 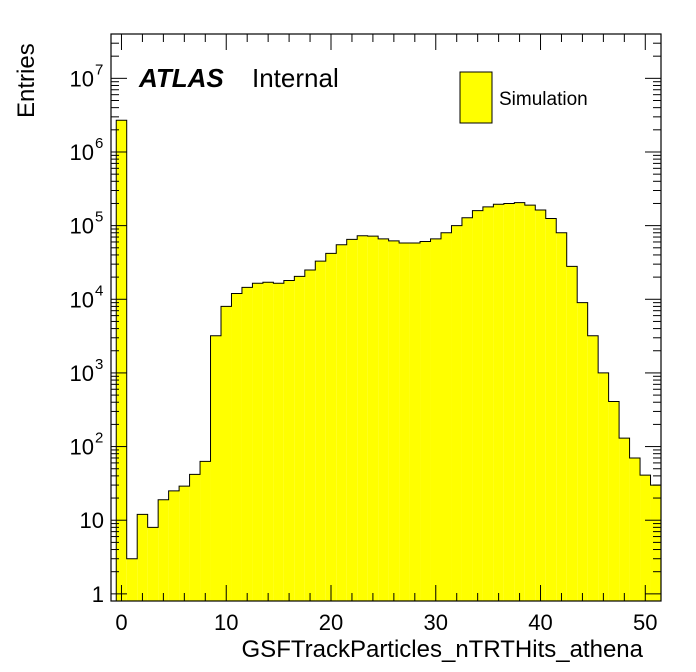 What do you see at coordinates (295, 78) in the screenshot?
I see `internal-label: Internal` at bounding box center [295, 78].